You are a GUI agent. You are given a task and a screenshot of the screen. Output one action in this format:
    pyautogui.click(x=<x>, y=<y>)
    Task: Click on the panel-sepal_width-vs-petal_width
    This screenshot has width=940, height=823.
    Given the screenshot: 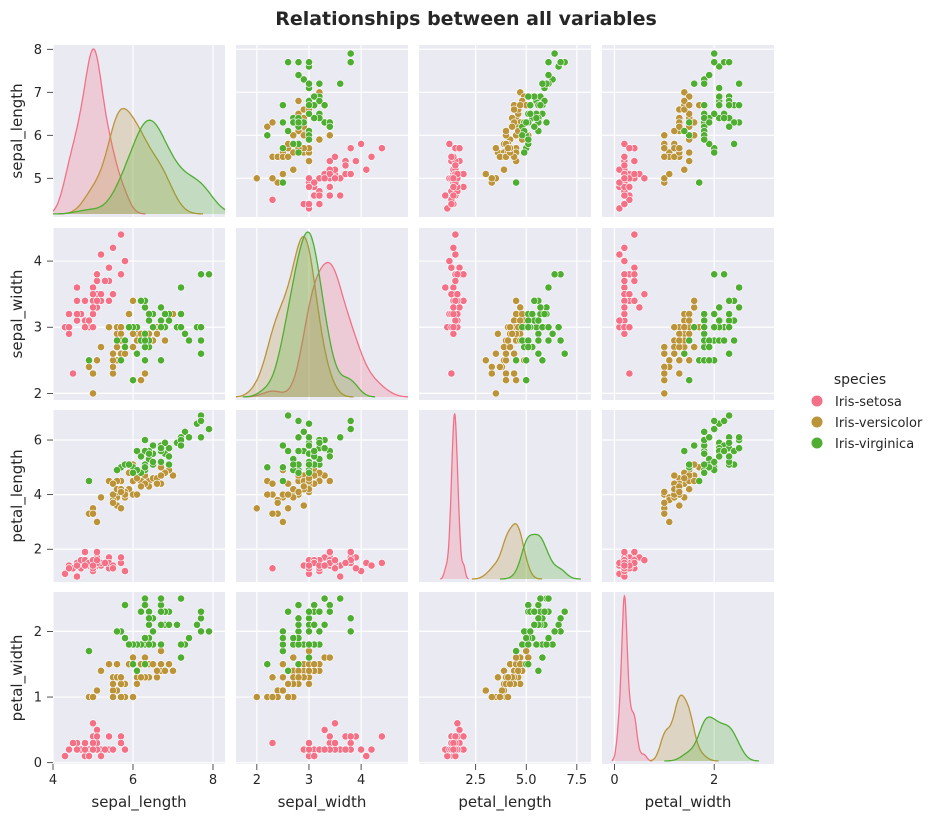 What is the action you would take?
    pyautogui.click(x=688, y=314)
    